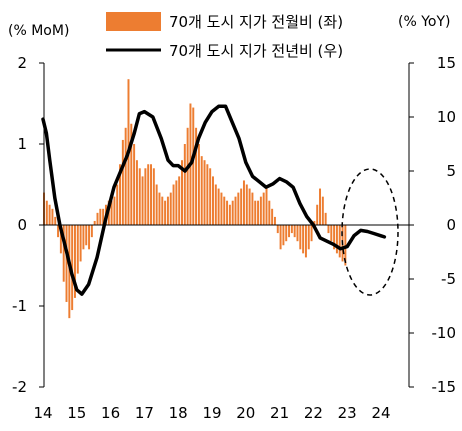  I want to click on x-tick-label: 18, so click(178, 413).